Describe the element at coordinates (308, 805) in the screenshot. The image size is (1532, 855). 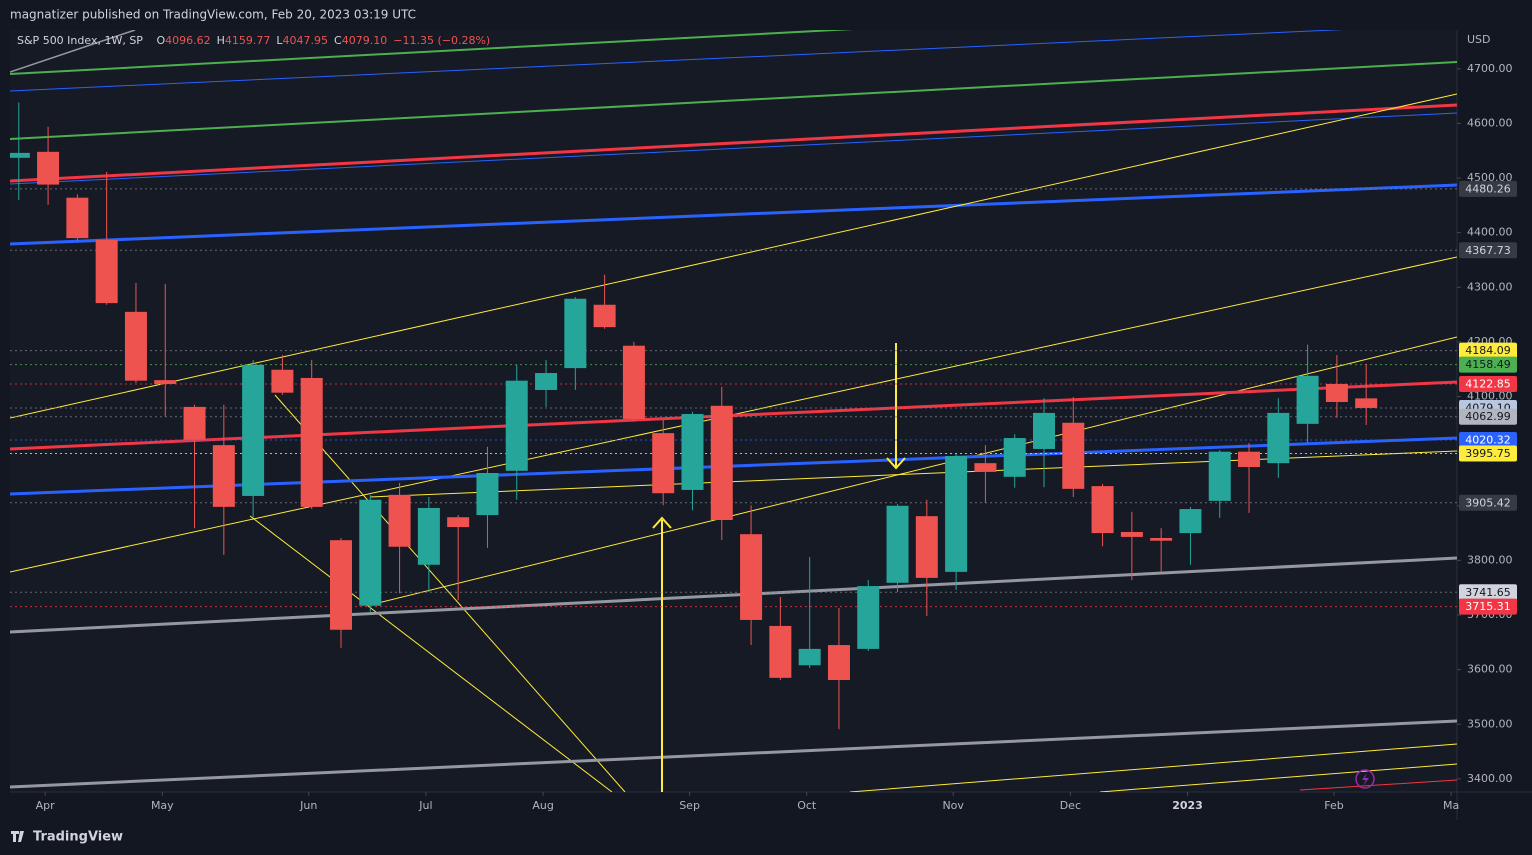
I see `x-tick-label: Jun` at that location.